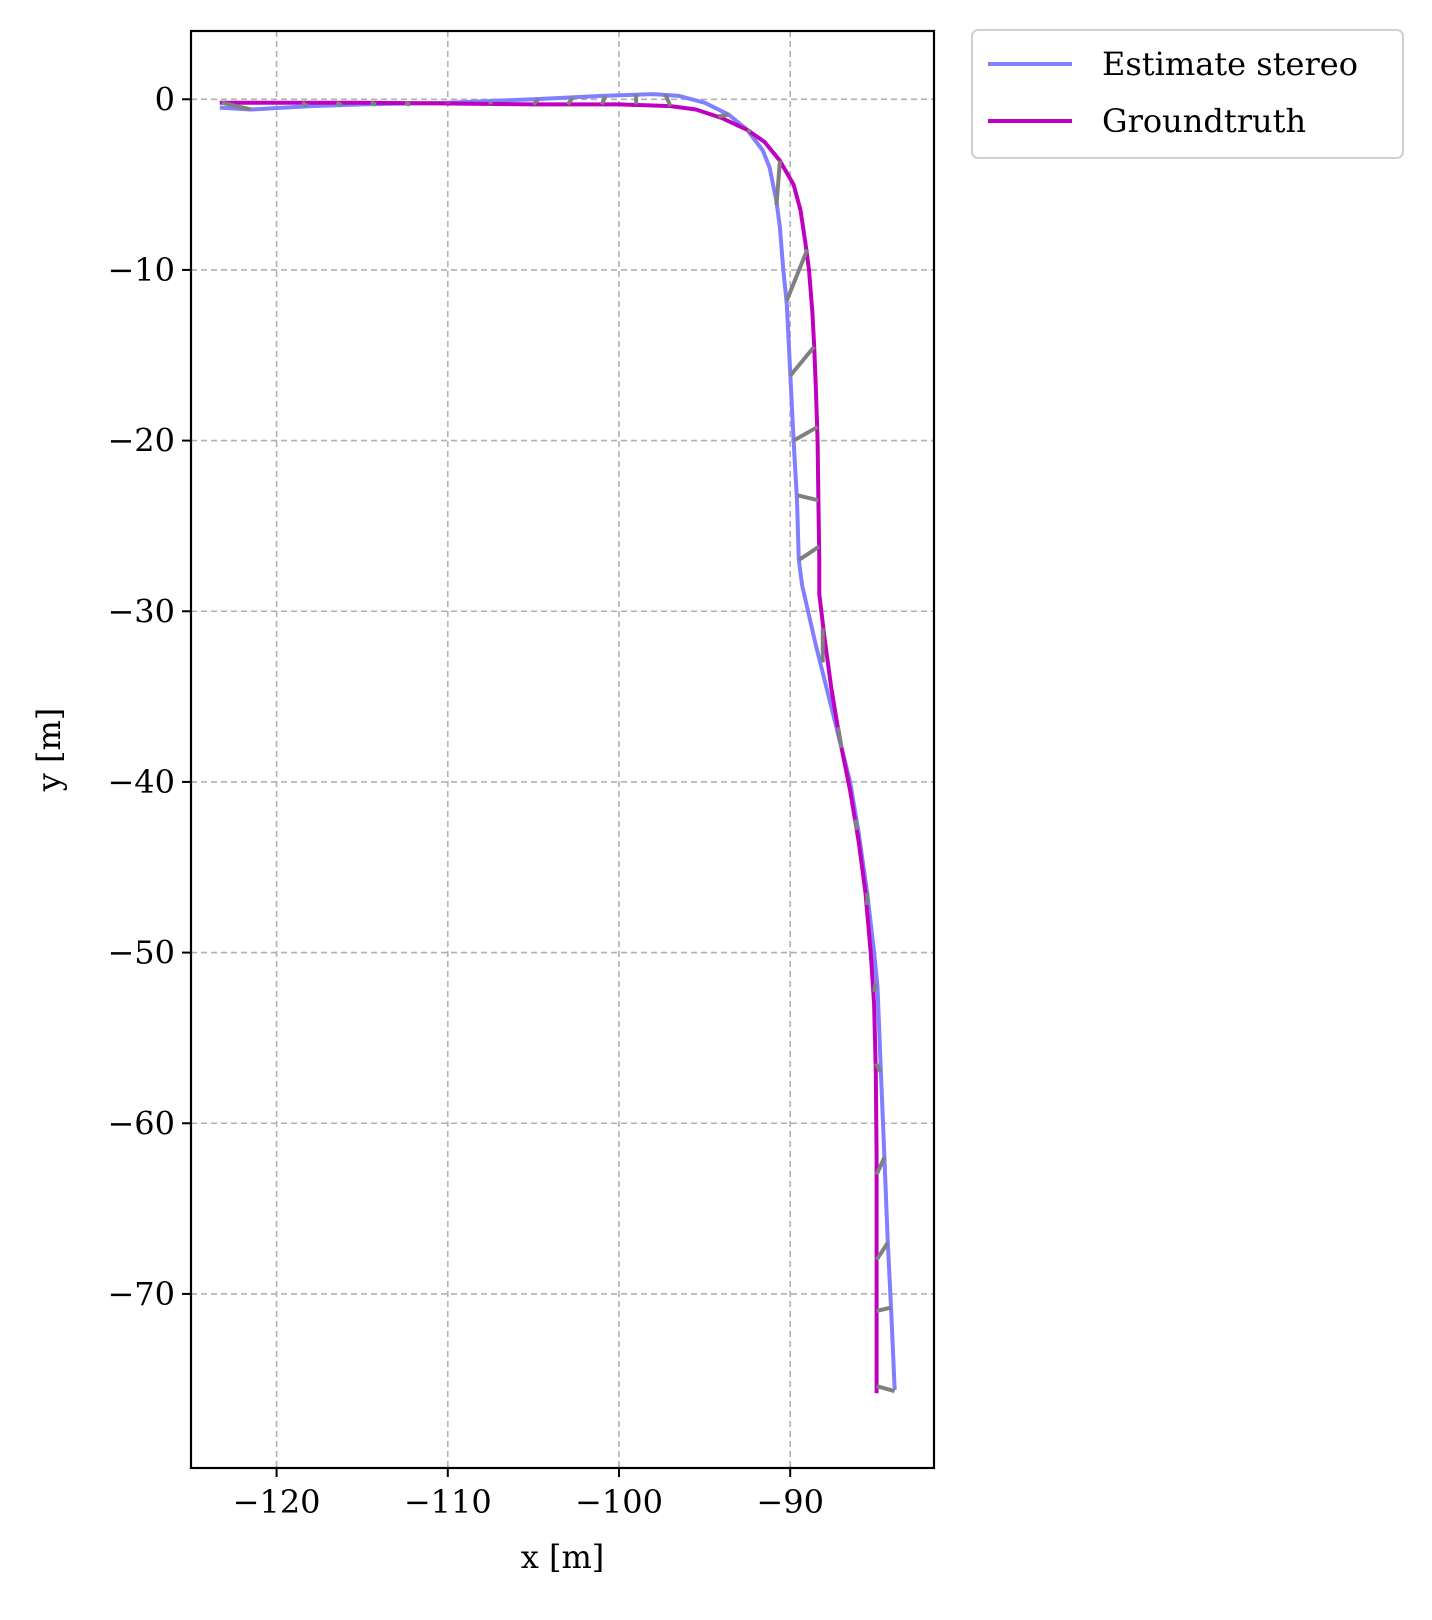 The image size is (1432, 1620). I want to click on y-tick-label: 0, so click(165, 99).